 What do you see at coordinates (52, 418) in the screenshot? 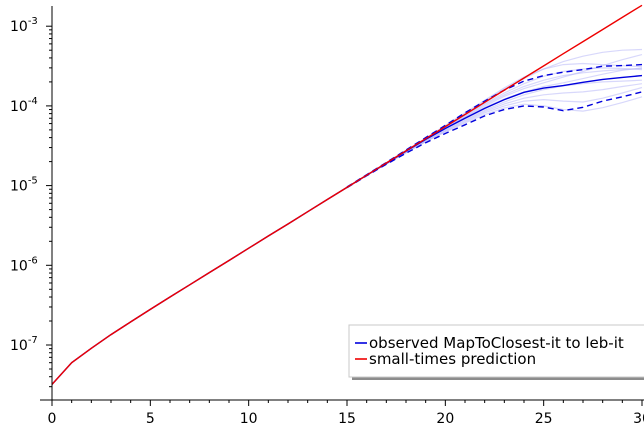
I see `x-tick-label: 0` at bounding box center [52, 418].